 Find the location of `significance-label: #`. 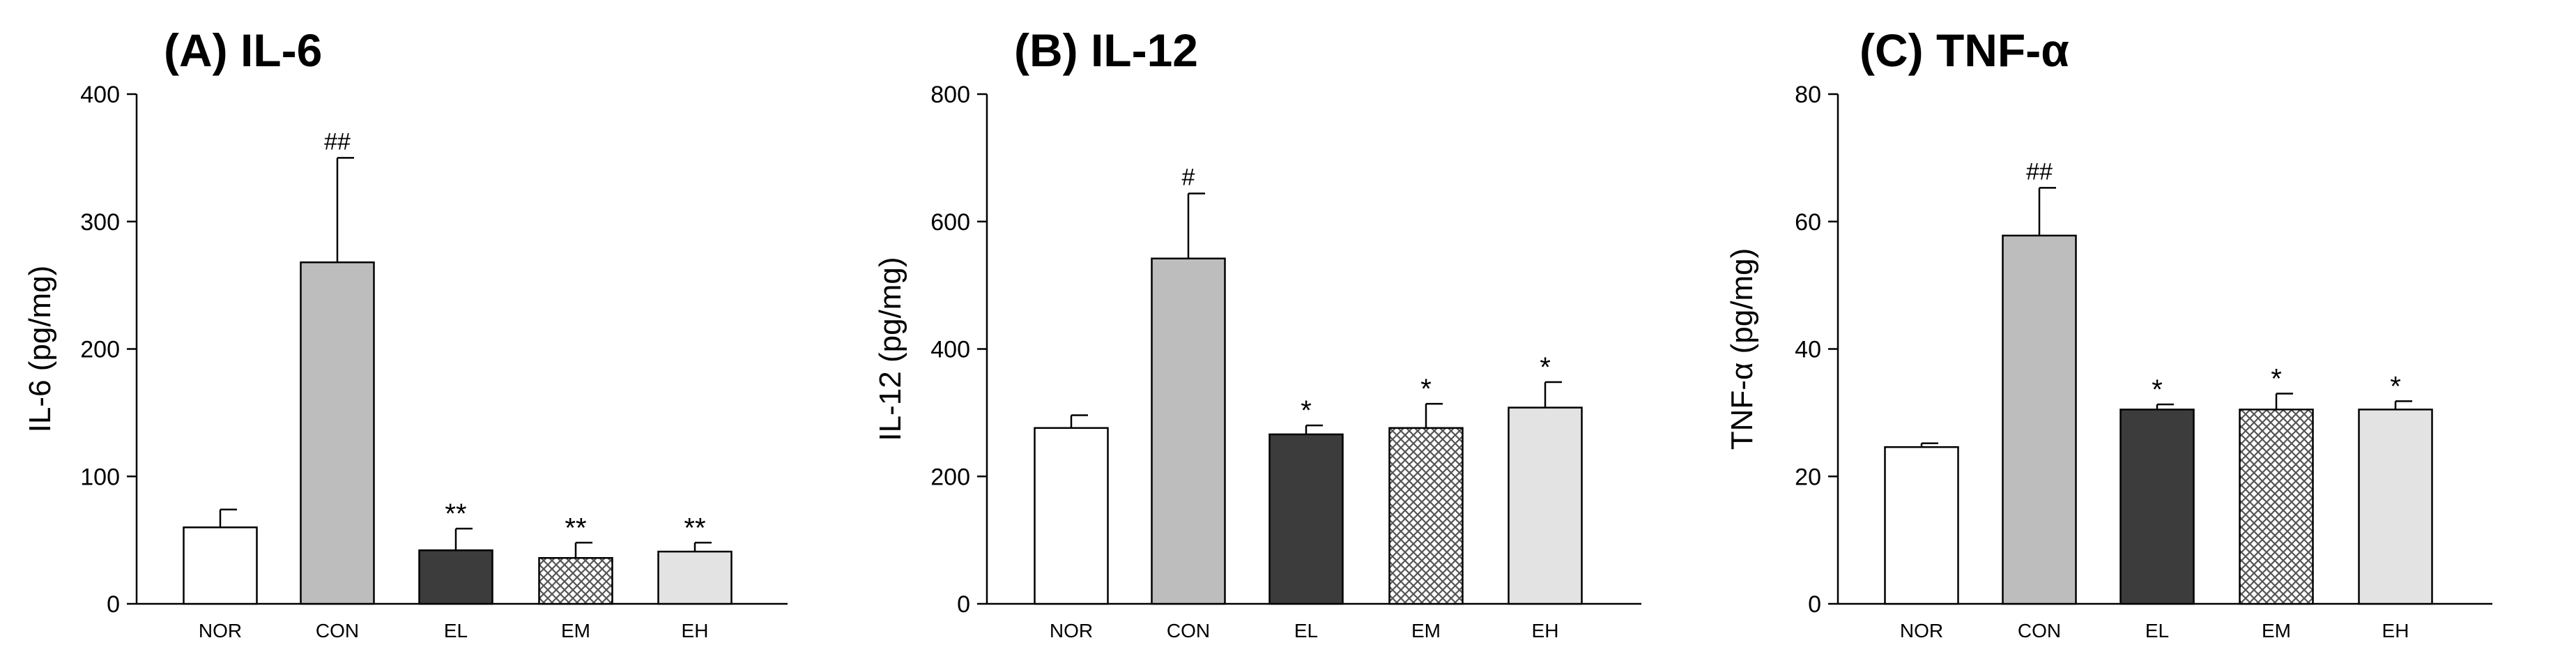

significance-label: # is located at coordinates (1188, 178).